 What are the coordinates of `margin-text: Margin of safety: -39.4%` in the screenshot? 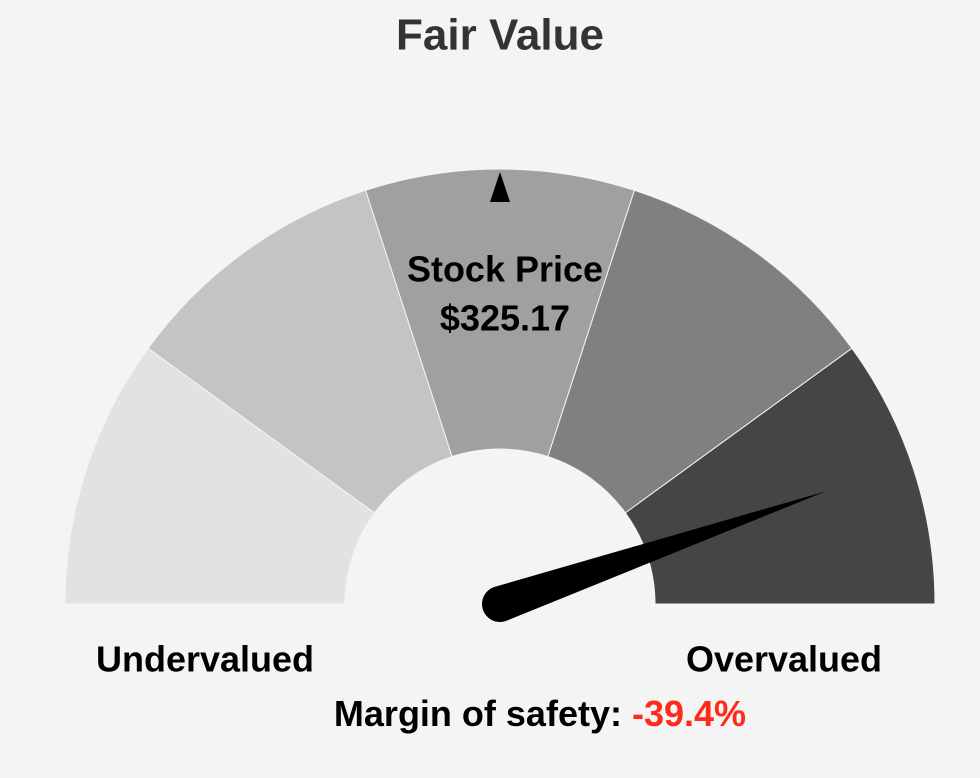 It's located at (540, 713).